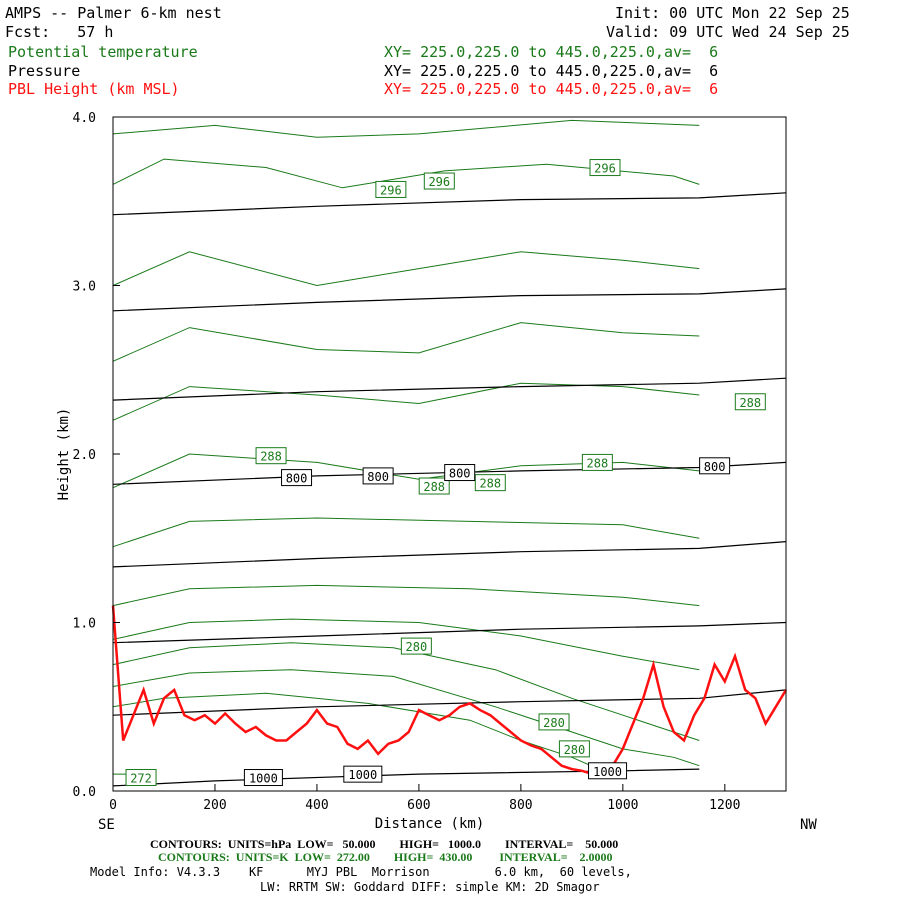  I want to click on x-tick-label: 1200, so click(724, 805).